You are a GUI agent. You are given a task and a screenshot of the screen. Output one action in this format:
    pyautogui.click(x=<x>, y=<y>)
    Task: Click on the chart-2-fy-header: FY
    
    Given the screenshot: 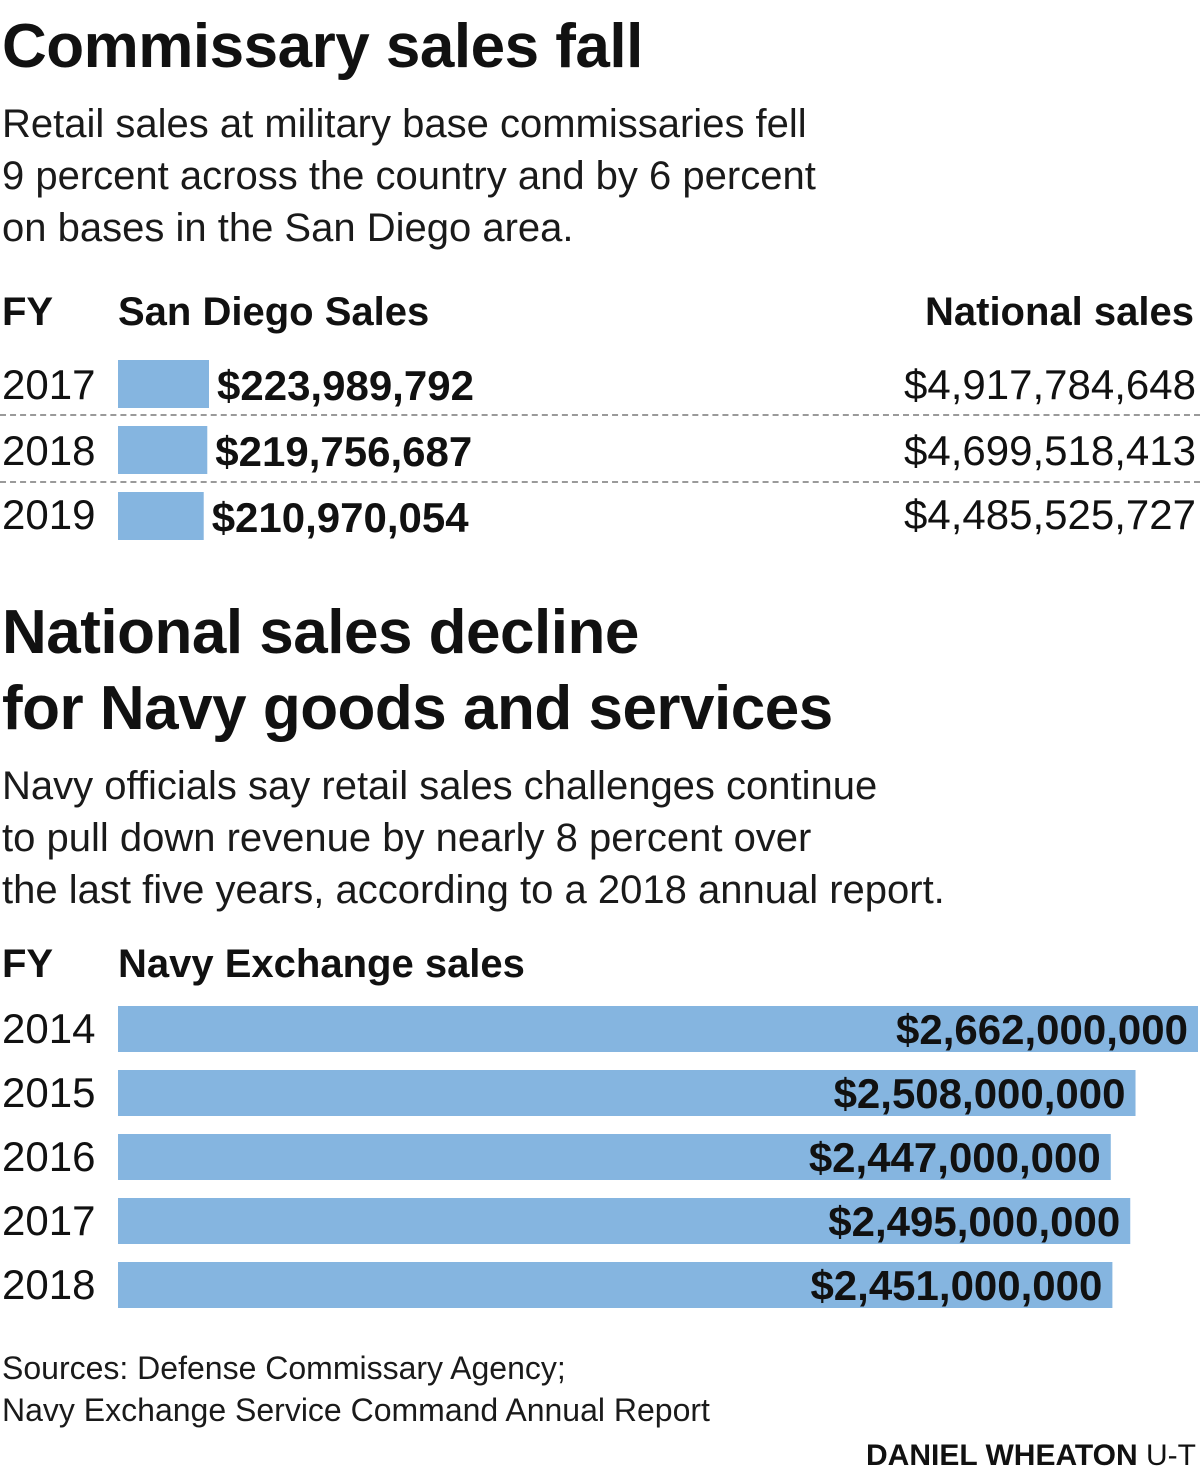 What is the action you would take?
    pyautogui.click(x=28, y=964)
    